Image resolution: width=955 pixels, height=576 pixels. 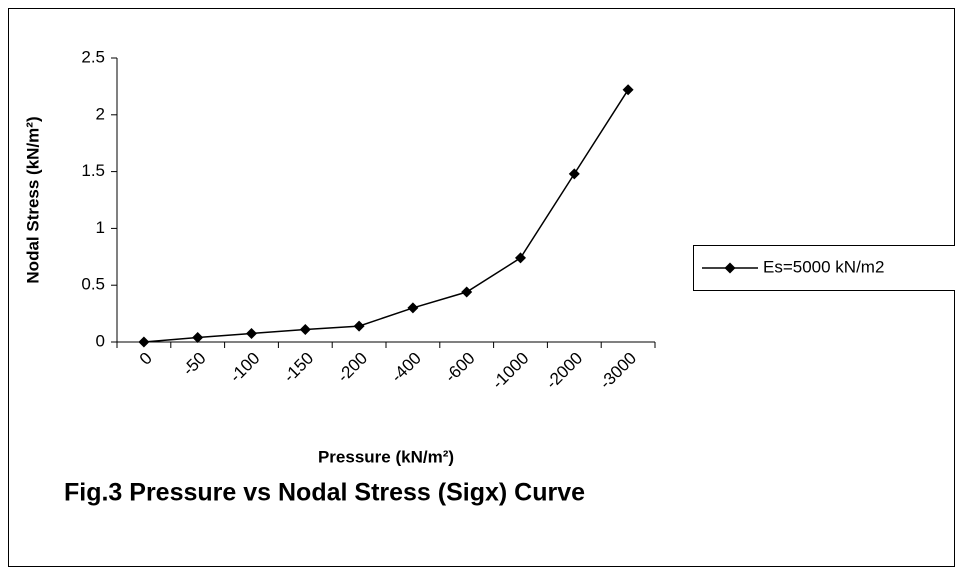 I want to click on legend-label: Es=5000 kN/m2, so click(x=823, y=266).